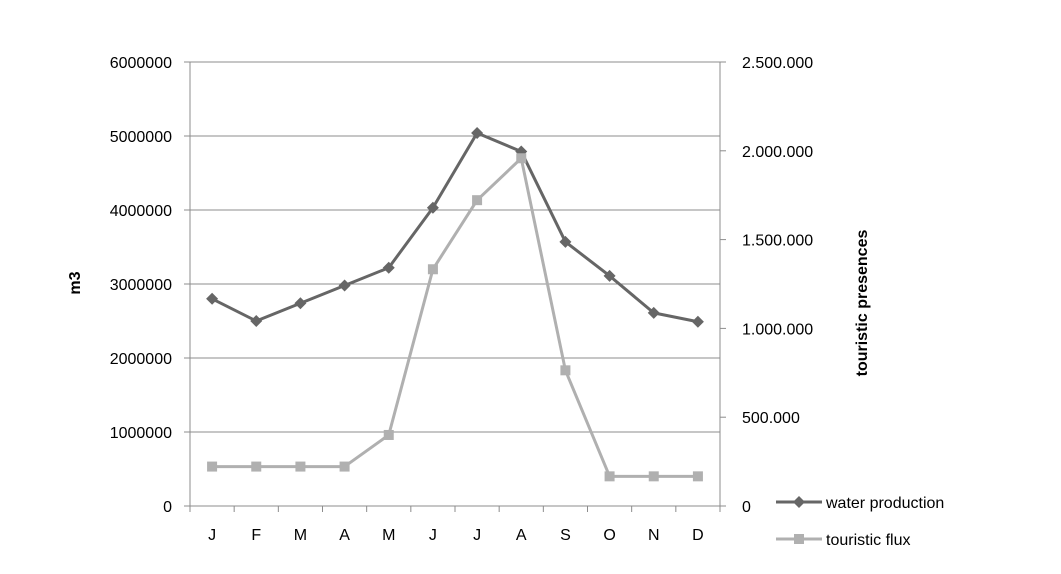 Image resolution: width=1061 pixels, height=574 pixels. Describe the element at coordinates (777, 241) in the screenshot. I see `right-tick-label: 1.500.000` at that location.